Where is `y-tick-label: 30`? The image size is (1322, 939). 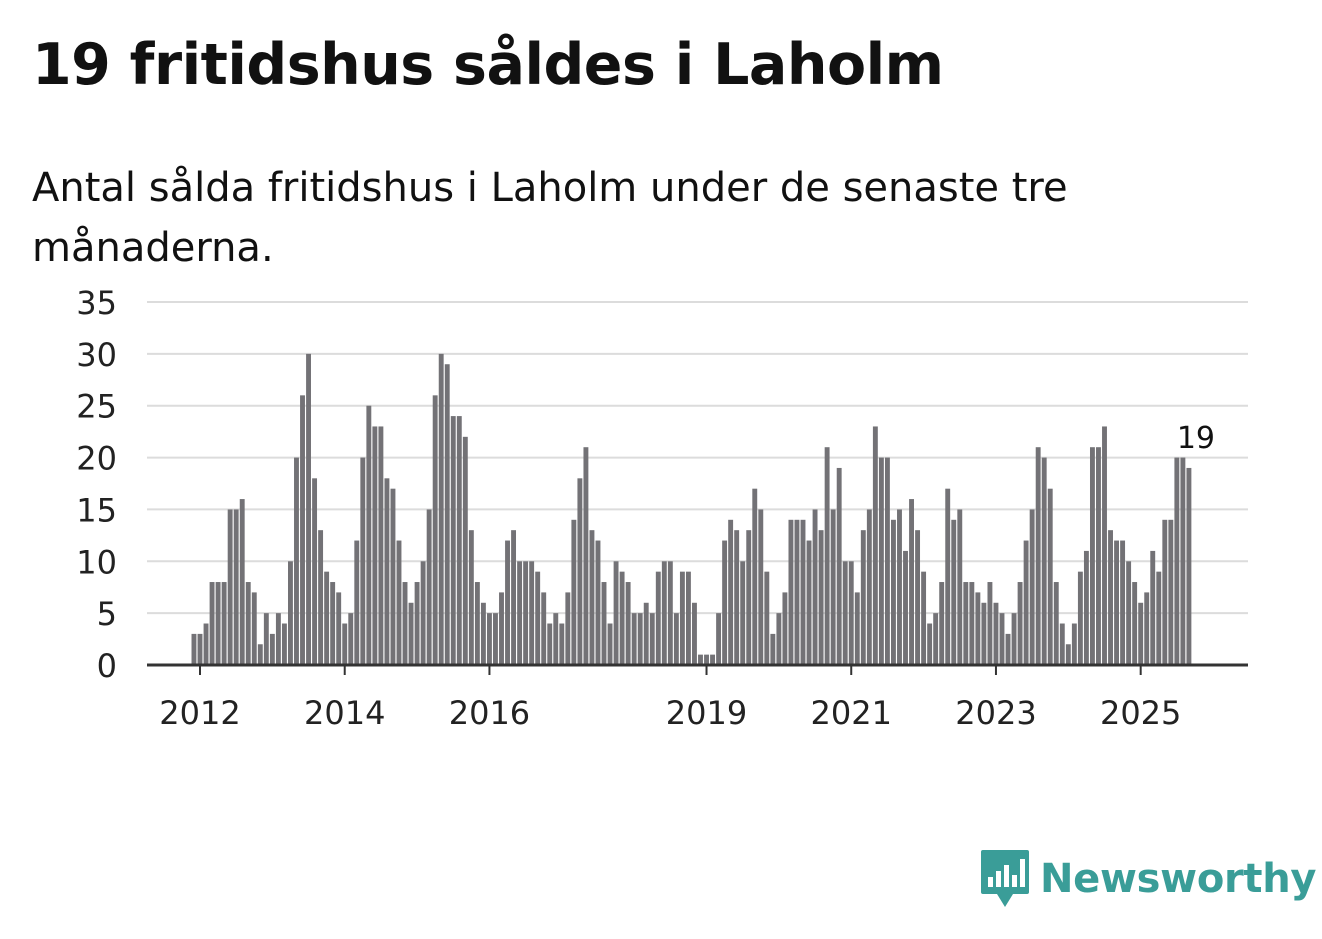 y-tick-label: 30 is located at coordinates (96, 355).